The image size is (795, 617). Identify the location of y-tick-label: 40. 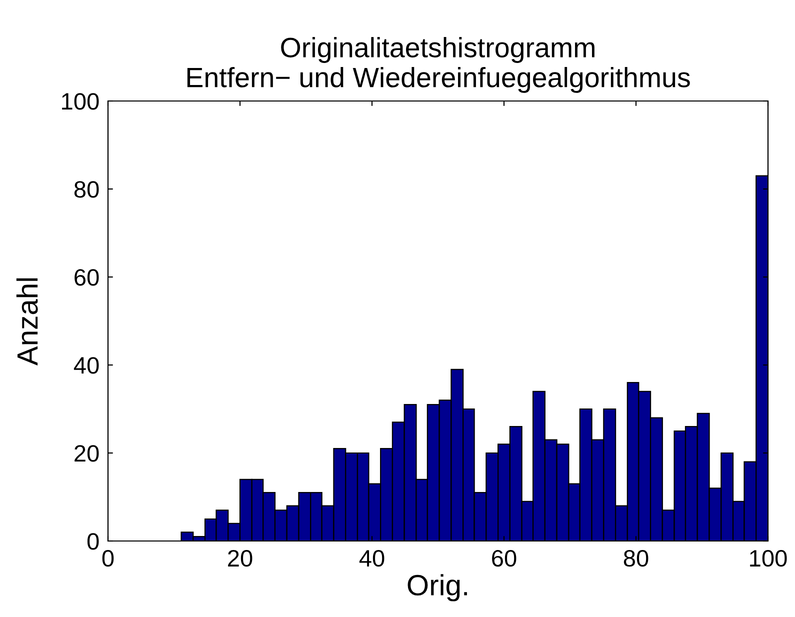
(86, 365).